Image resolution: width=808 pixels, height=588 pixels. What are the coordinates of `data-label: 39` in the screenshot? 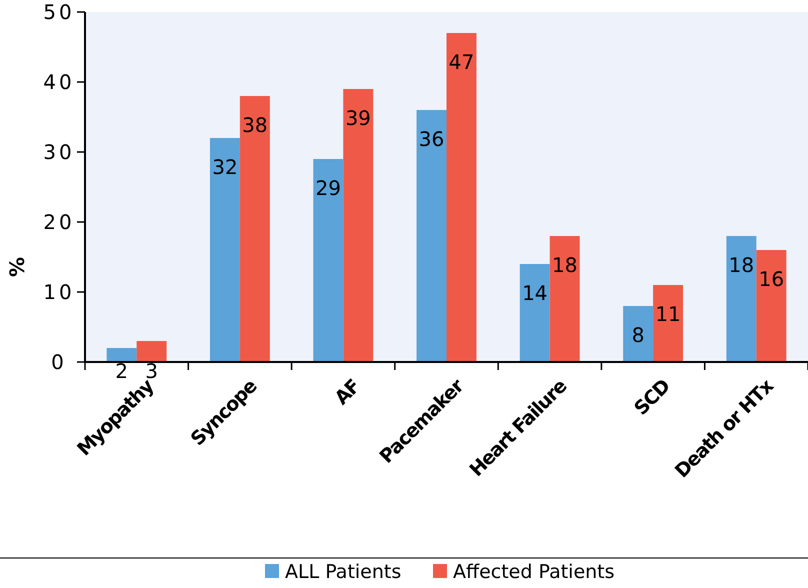 It's located at (358, 118).